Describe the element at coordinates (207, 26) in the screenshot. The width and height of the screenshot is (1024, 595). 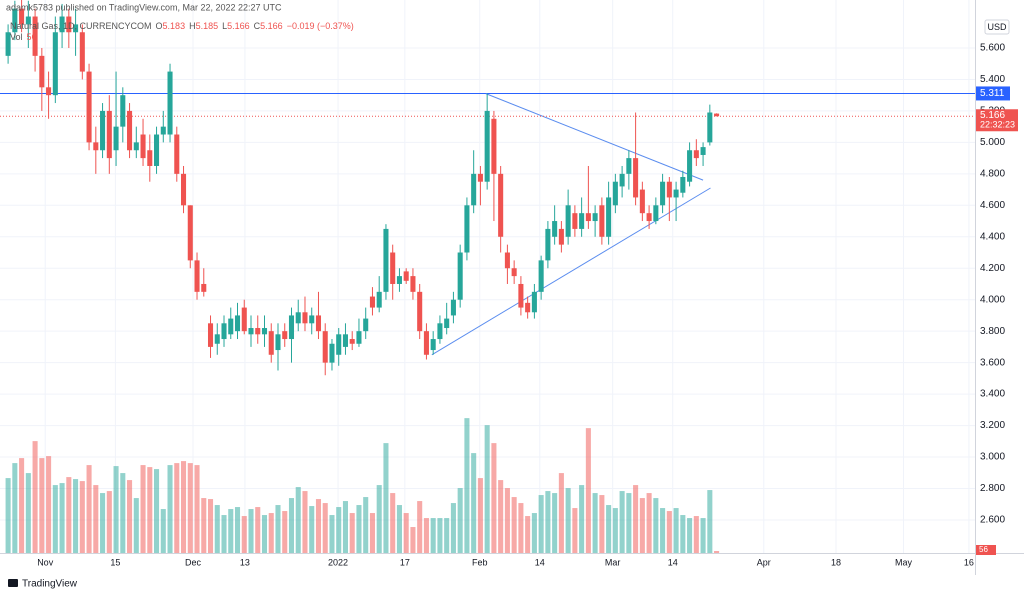
I see `legend-high: 5.185` at that location.